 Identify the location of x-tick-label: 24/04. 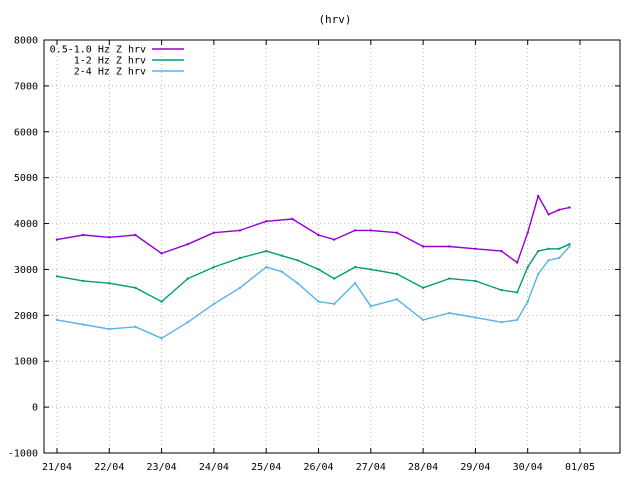
(214, 467).